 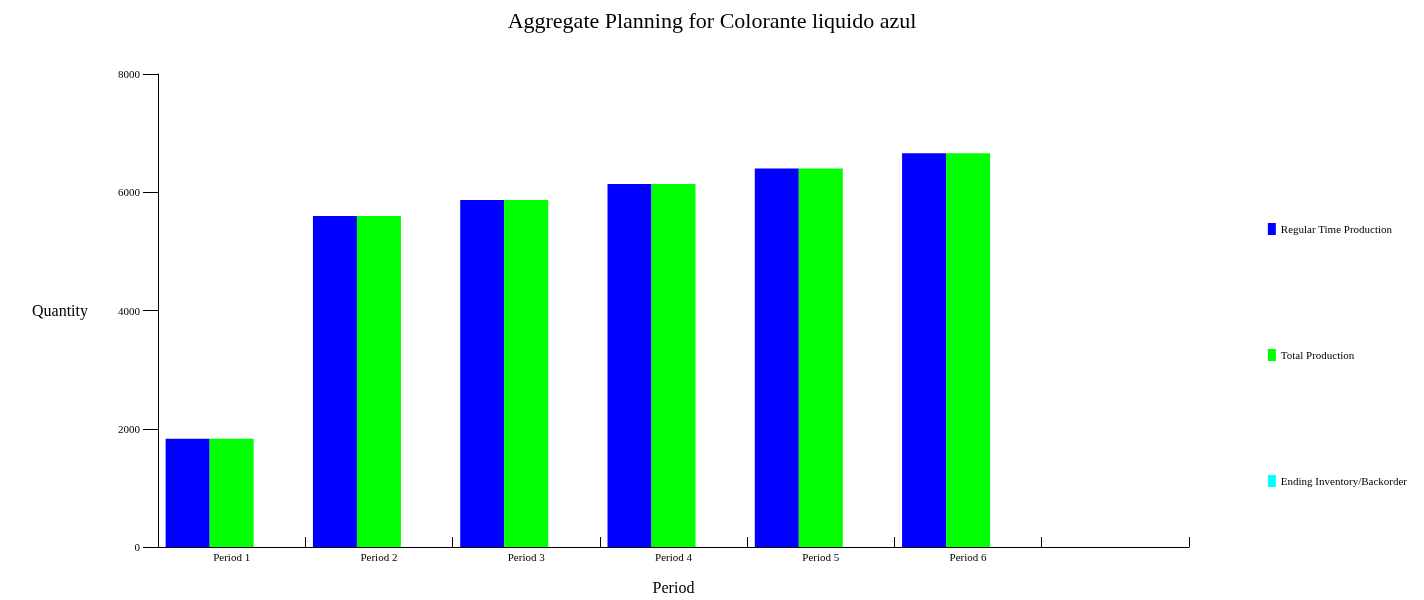 I want to click on chart-title: Aggregate Planning for Colorante liquido azul, so click(x=712, y=20).